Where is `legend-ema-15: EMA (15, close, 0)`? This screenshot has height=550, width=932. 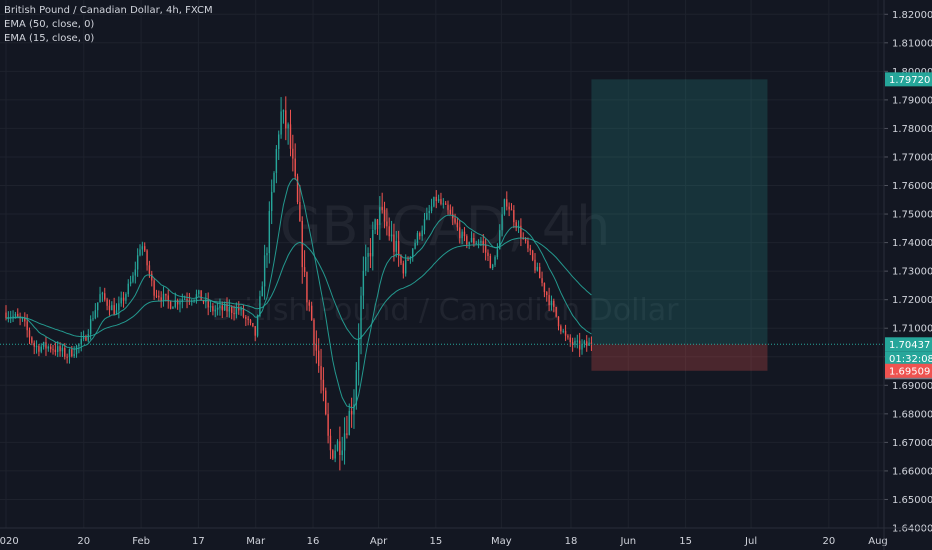 legend-ema-15: EMA (15, close, 0) is located at coordinates (49, 38).